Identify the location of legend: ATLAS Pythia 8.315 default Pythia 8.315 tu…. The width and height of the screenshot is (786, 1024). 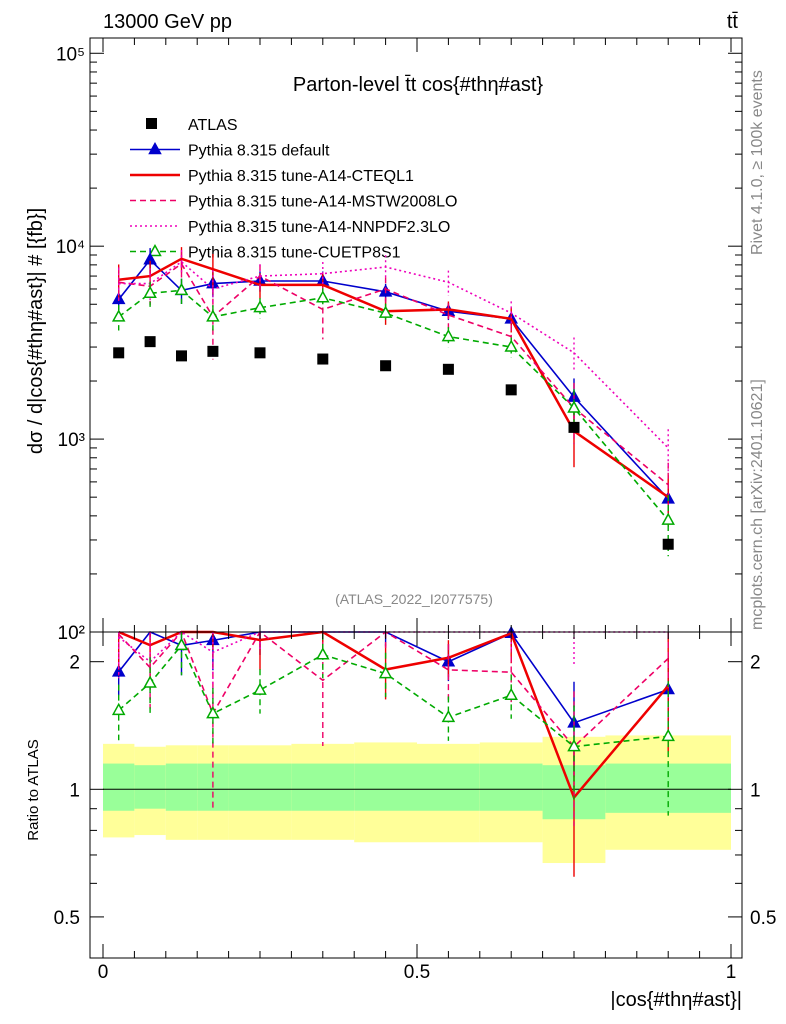
(293, 189).